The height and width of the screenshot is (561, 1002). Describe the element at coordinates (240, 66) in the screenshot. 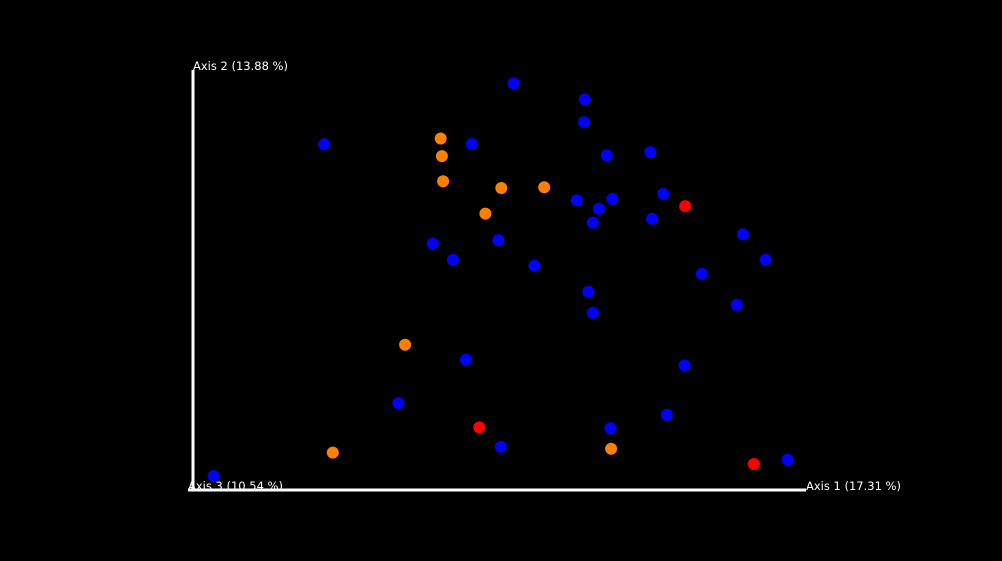

I see `axis-2-label: Axis 2 (13.88 %)` at that location.